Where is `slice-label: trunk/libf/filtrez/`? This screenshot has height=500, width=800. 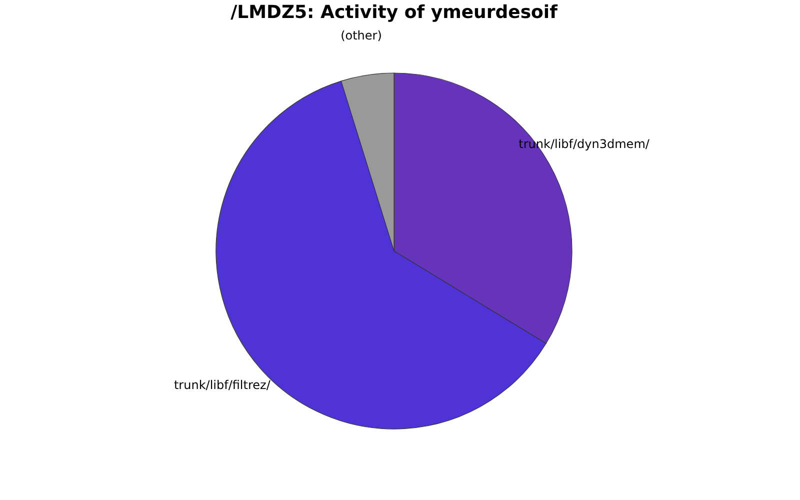
slice-label: trunk/libf/filtrez/ is located at coordinates (223, 385).